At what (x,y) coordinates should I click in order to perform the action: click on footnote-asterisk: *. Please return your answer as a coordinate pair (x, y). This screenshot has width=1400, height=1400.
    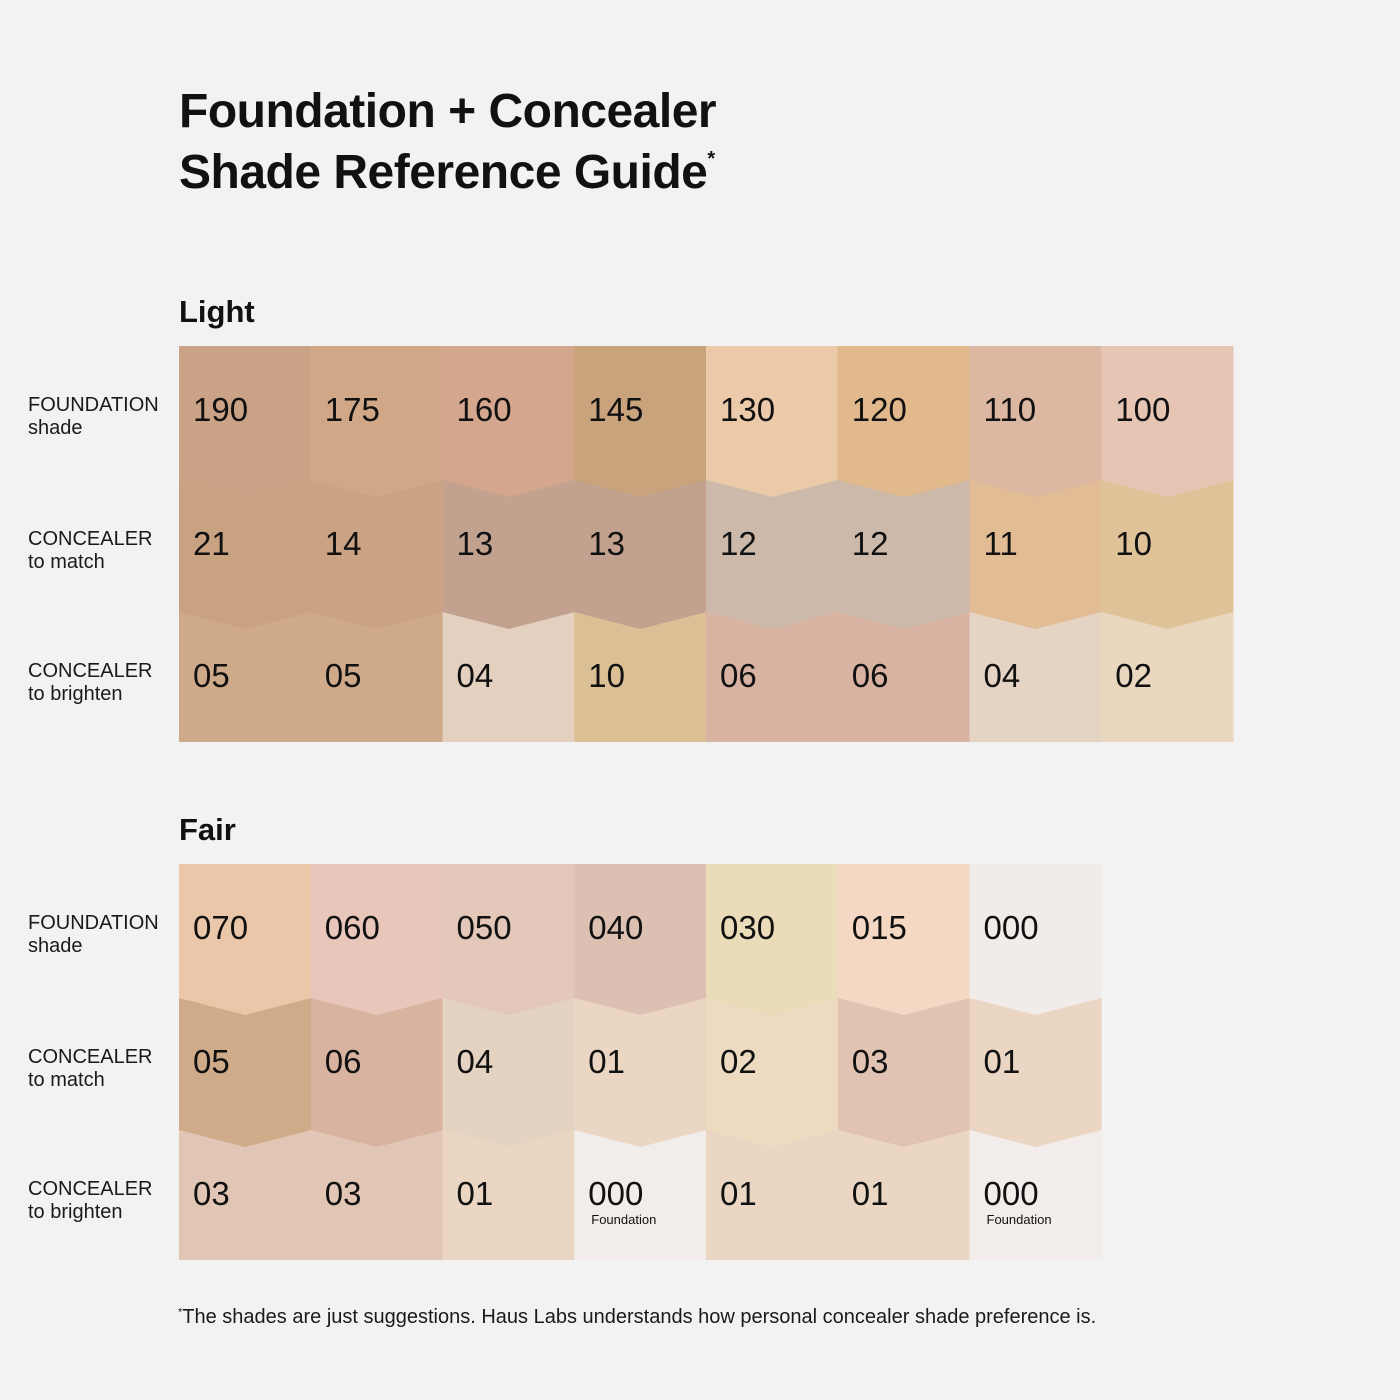
    Looking at the image, I should click on (180, 1312).